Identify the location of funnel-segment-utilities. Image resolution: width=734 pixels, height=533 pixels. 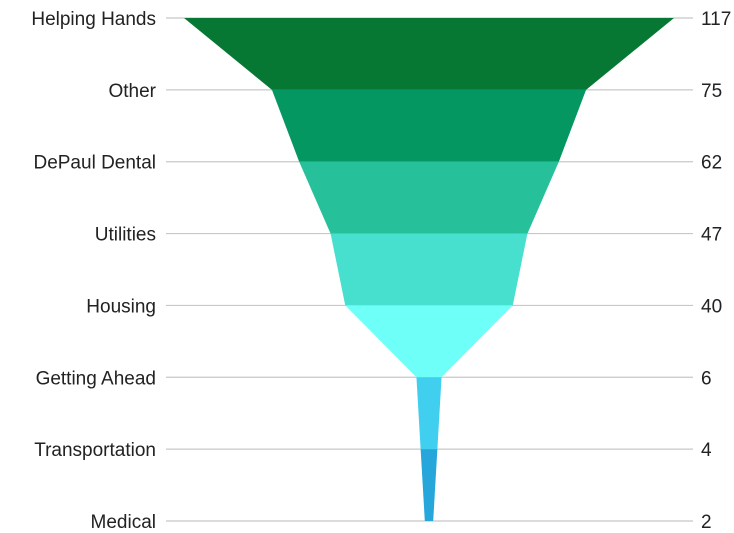
(429, 269).